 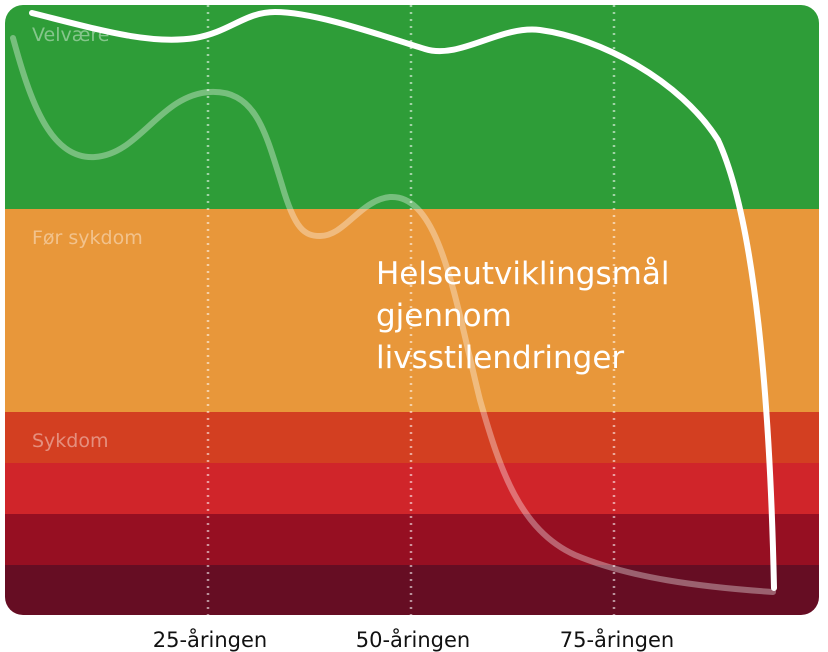 I want to click on zone-label-pre-illness: Før sykdom, so click(x=87, y=238).